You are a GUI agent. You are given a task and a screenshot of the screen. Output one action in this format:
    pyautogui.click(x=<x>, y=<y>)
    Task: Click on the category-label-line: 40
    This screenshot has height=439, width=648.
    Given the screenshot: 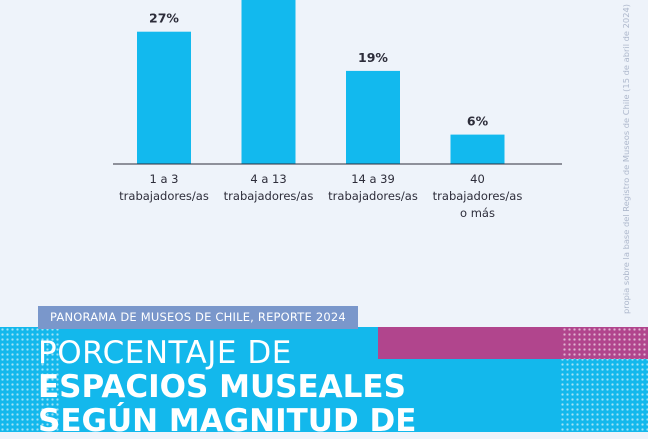 What is the action you would take?
    pyautogui.click(x=477, y=179)
    